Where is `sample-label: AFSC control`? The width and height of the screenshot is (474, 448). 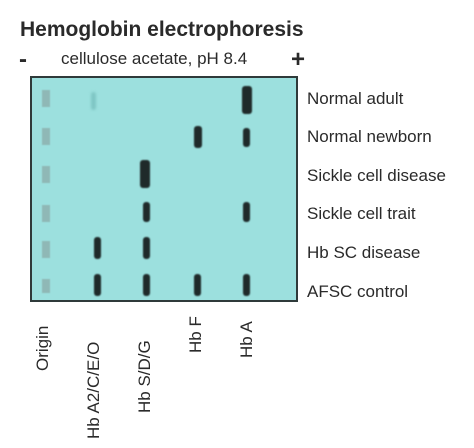 sample-label: AFSC control is located at coordinates (358, 291).